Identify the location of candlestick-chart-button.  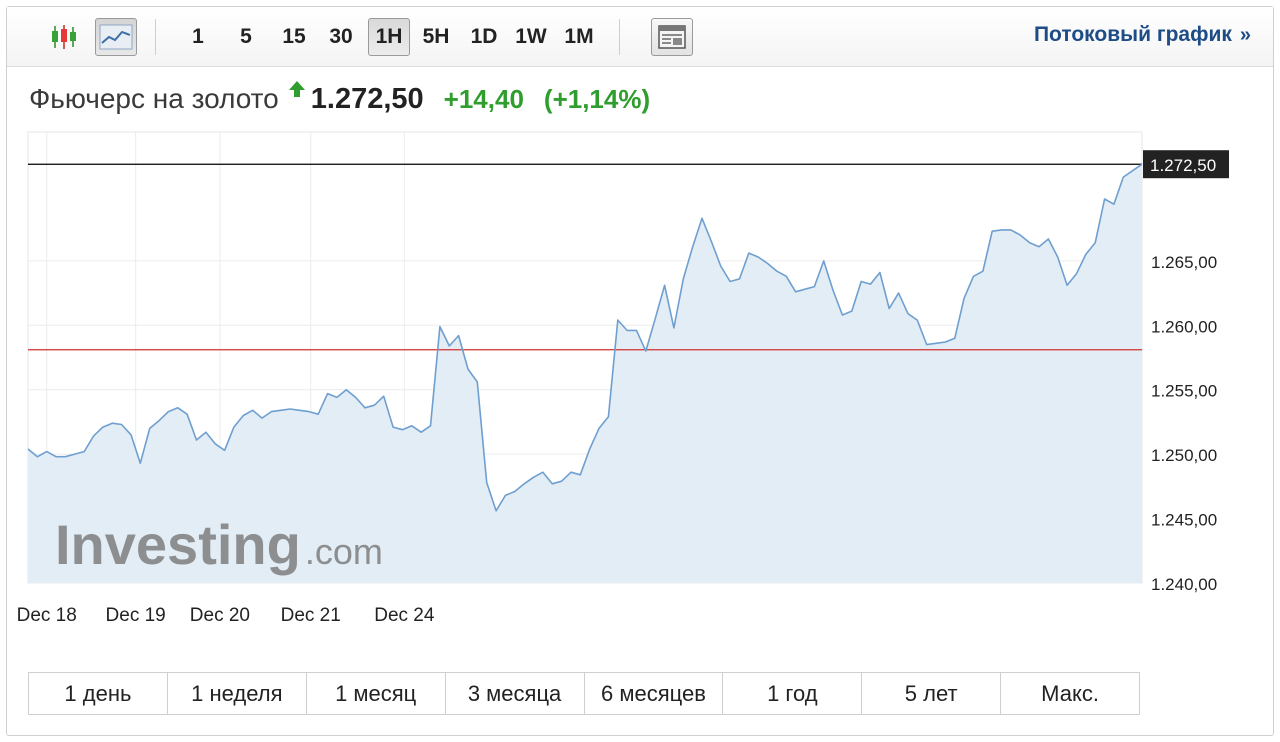
(64, 37).